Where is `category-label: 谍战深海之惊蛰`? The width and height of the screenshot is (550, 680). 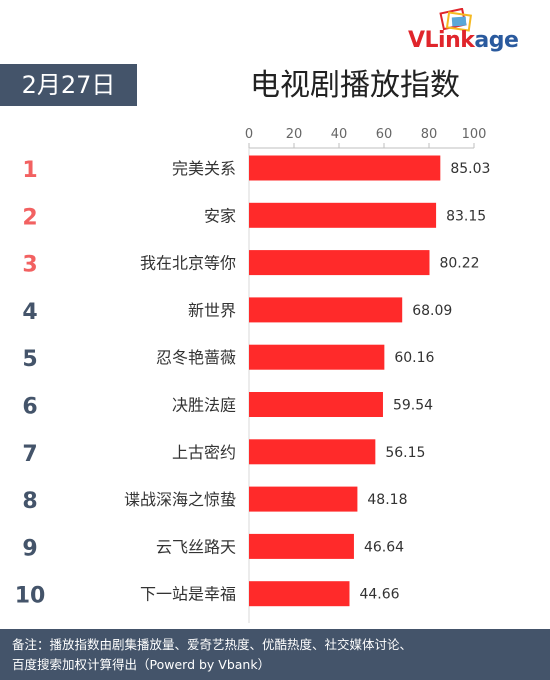 category-label: 谍战深海之惊蛰 is located at coordinates (180, 499).